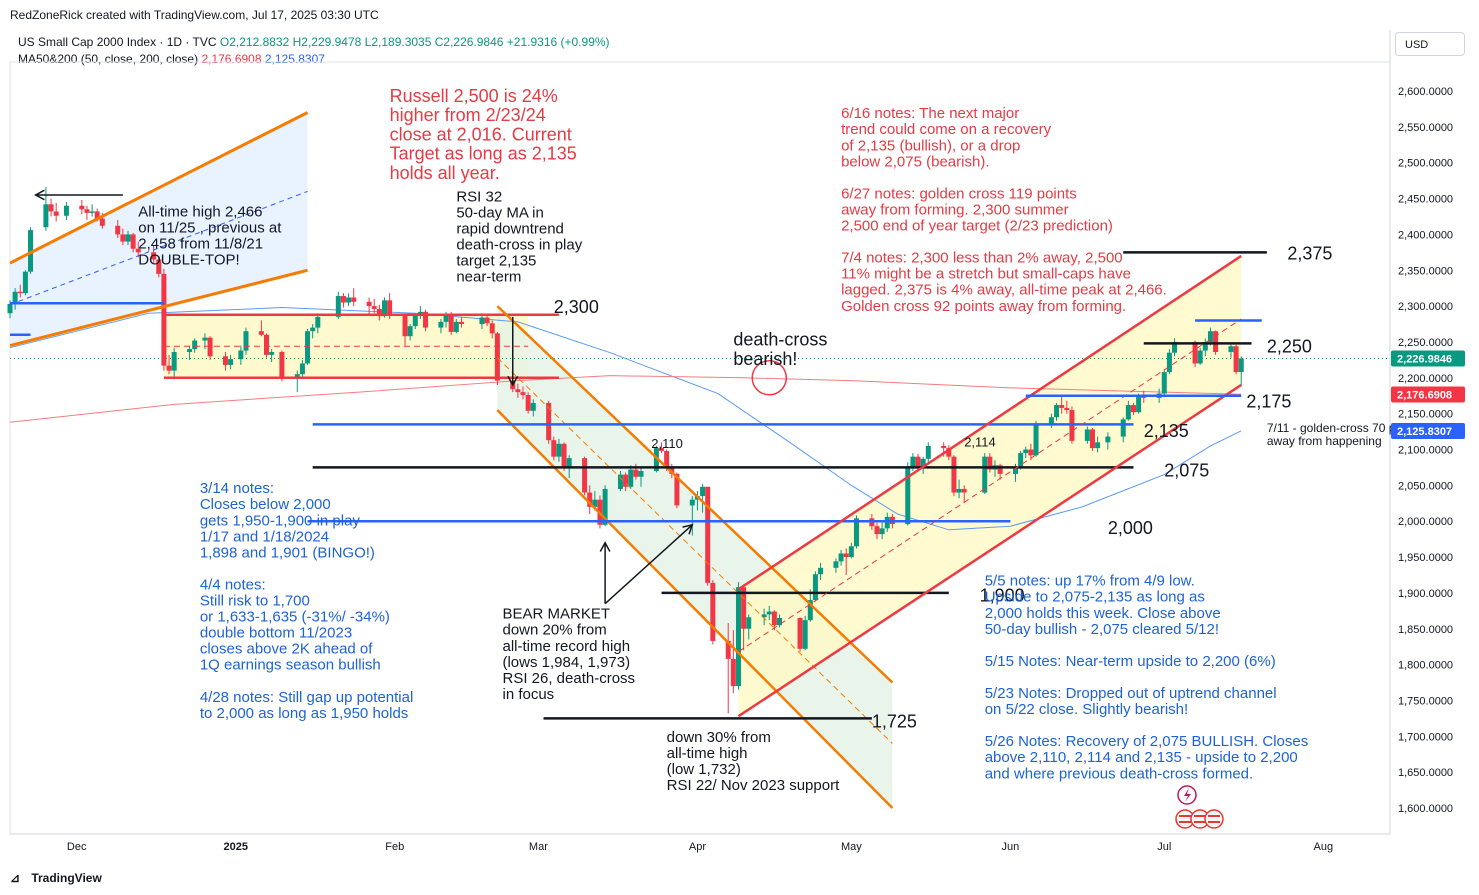 The height and width of the screenshot is (895, 1479). What do you see at coordinates (1166, 431) in the screenshot?
I see `level-label: 2,135` at bounding box center [1166, 431].